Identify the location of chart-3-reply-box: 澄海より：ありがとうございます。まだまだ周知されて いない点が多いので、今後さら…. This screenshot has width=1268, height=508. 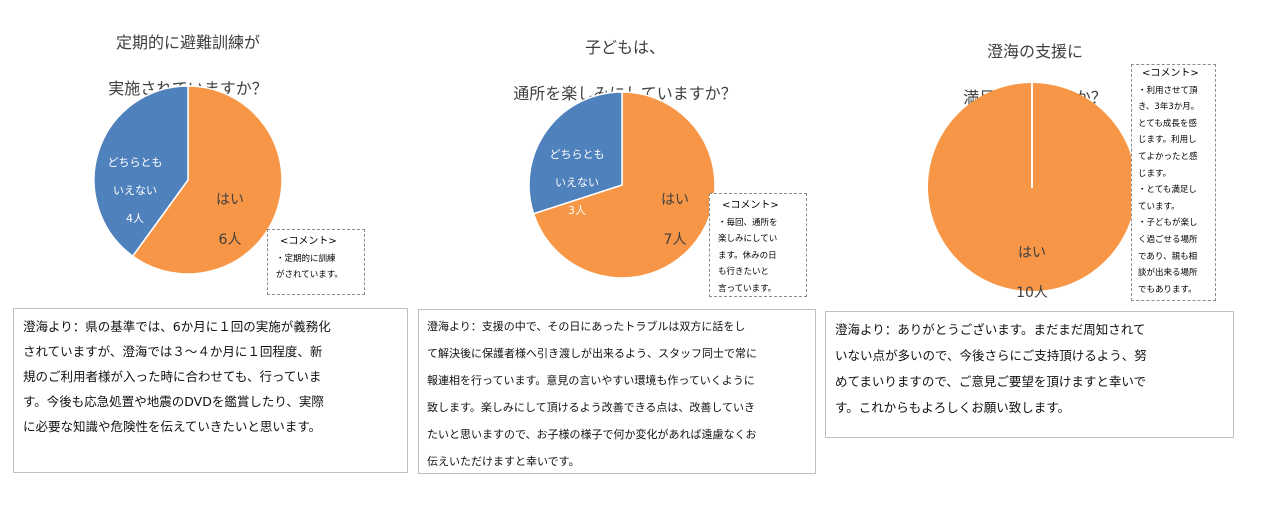
(1029, 374).